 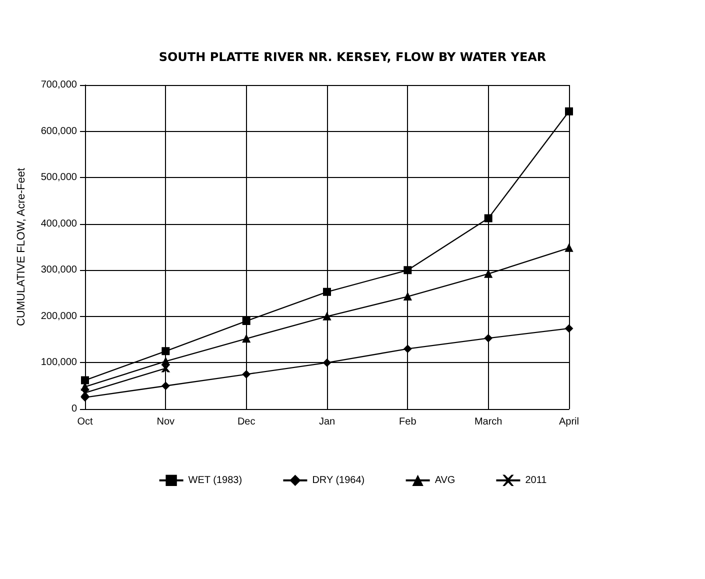 I want to click on y-tick-label: 400,000, so click(x=59, y=224).